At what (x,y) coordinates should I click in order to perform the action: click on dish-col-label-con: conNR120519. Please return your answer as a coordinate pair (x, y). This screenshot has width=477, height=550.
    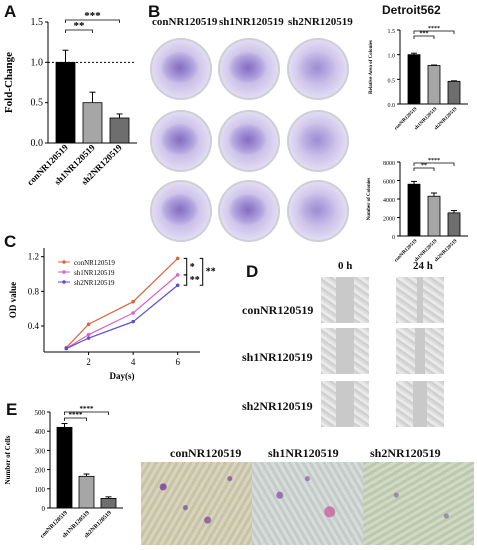
    Looking at the image, I should click on (185, 22).